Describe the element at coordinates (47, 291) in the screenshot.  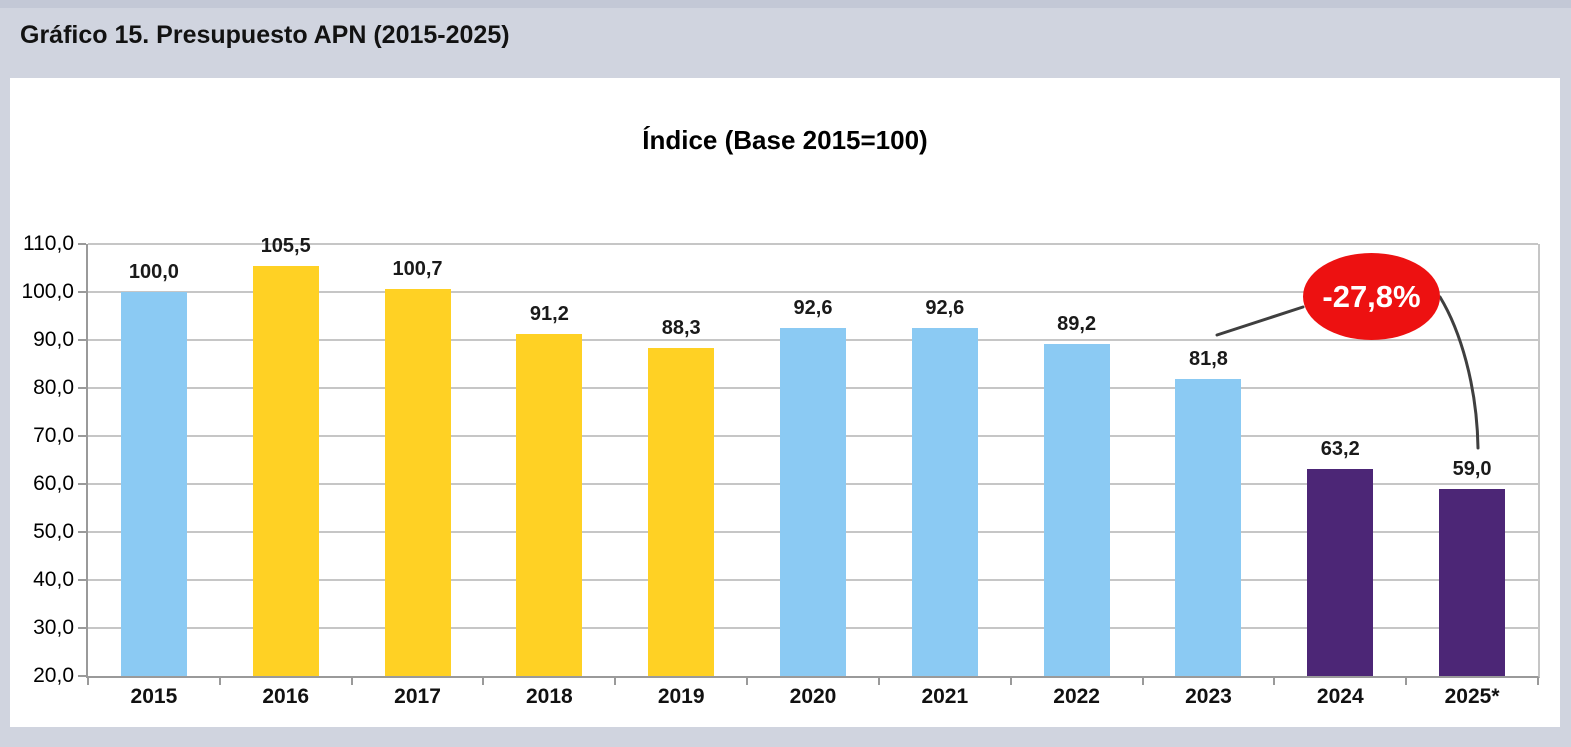
I see `y-axis-tick-label: 100,0` at that location.